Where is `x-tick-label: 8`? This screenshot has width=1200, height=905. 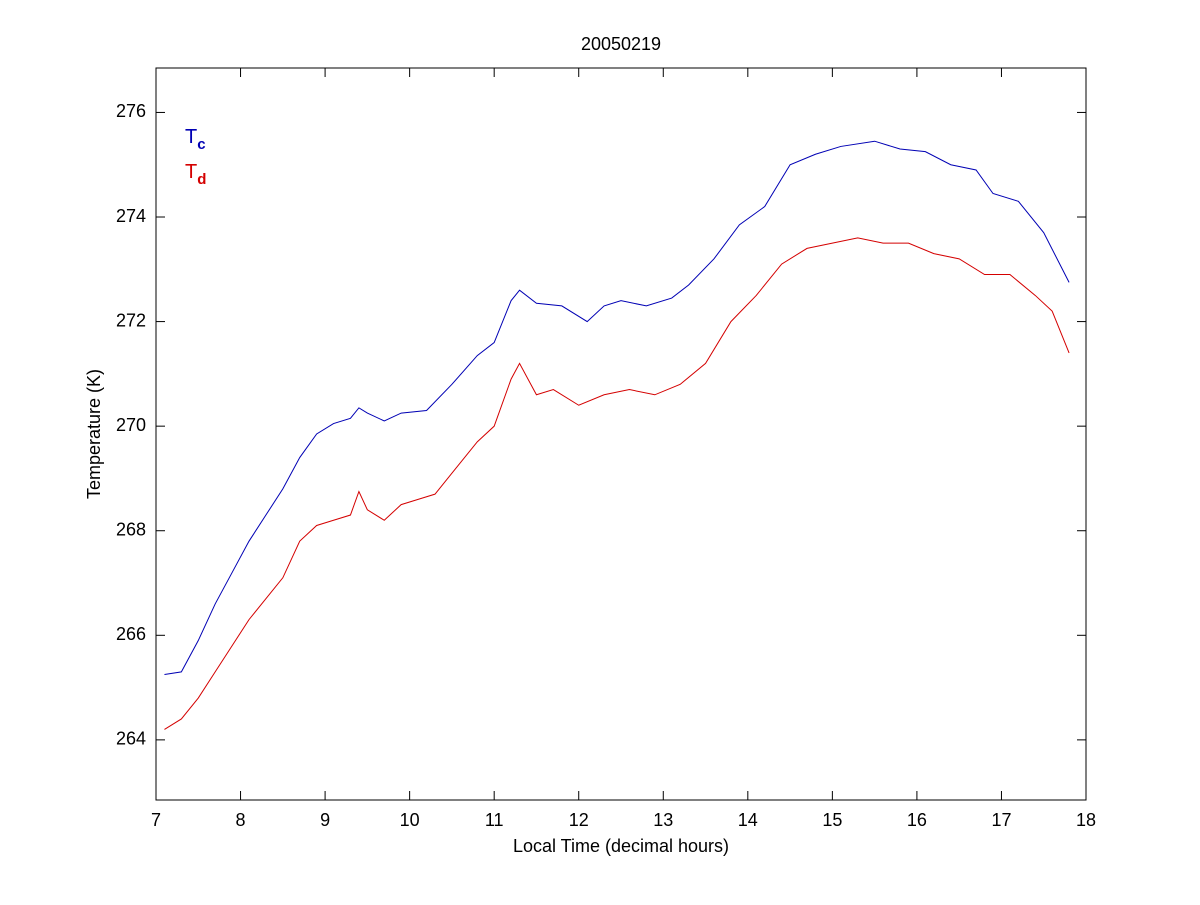
x-tick-label: 8 is located at coordinates (241, 820).